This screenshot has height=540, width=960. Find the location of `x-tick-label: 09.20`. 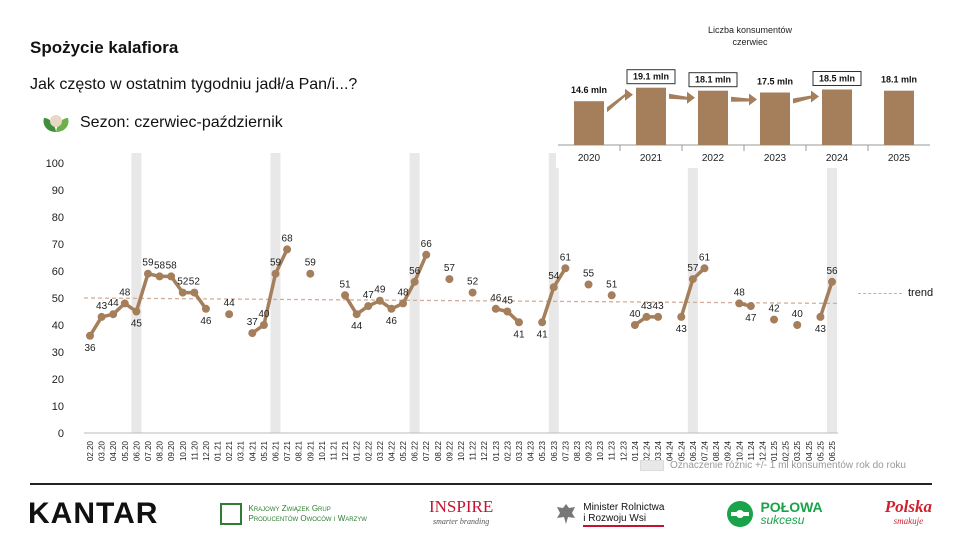

x-tick-label: 09.20 is located at coordinates (171, 450).